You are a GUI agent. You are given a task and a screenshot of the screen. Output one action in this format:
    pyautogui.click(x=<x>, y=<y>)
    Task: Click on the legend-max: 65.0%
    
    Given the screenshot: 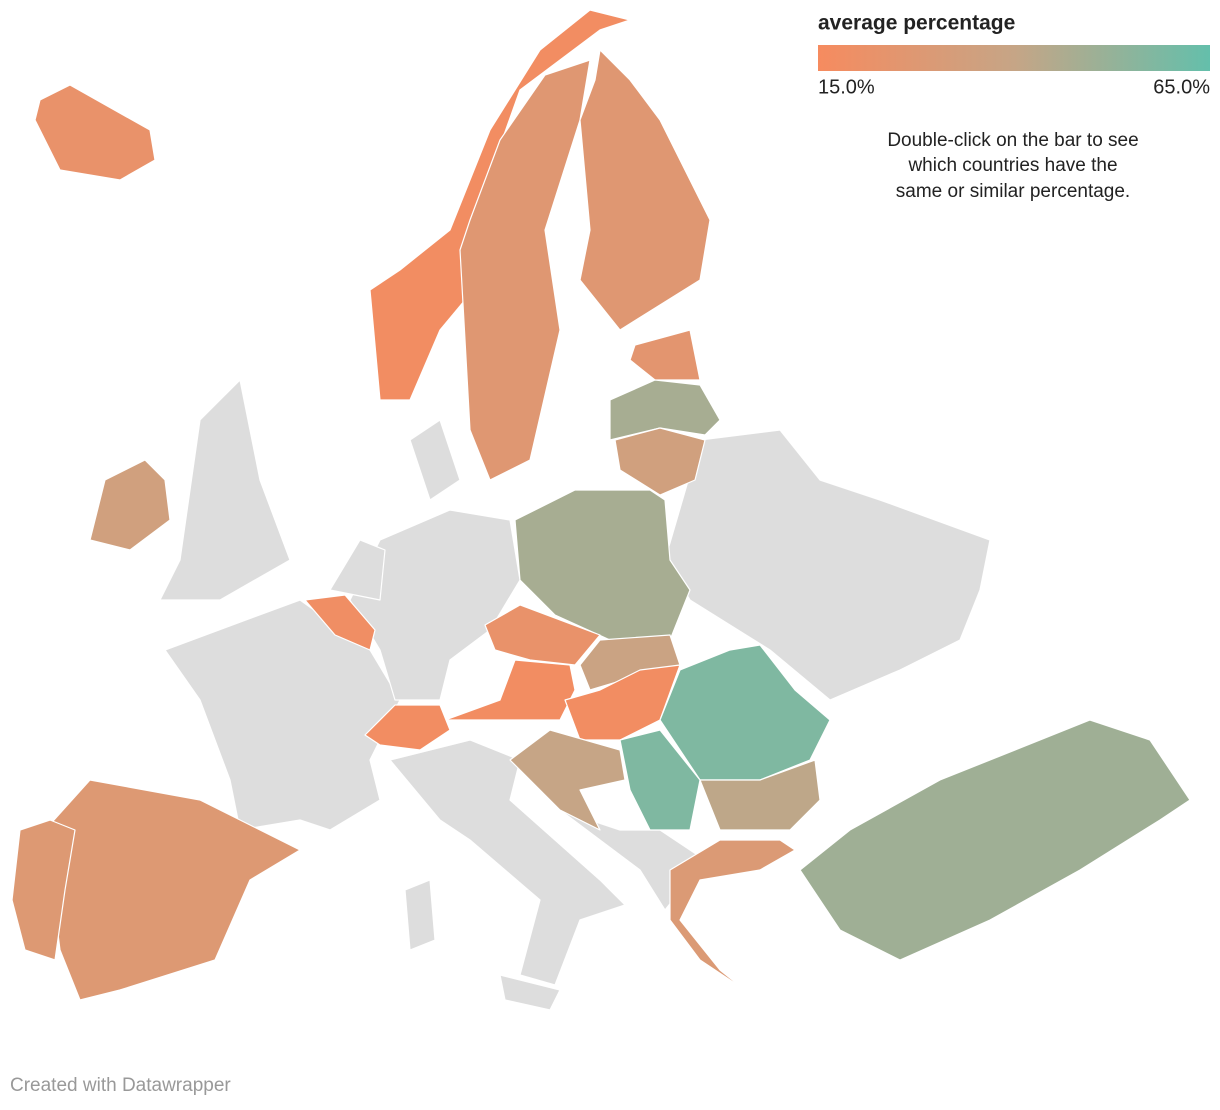 What is the action you would take?
    pyautogui.click(x=1181, y=87)
    